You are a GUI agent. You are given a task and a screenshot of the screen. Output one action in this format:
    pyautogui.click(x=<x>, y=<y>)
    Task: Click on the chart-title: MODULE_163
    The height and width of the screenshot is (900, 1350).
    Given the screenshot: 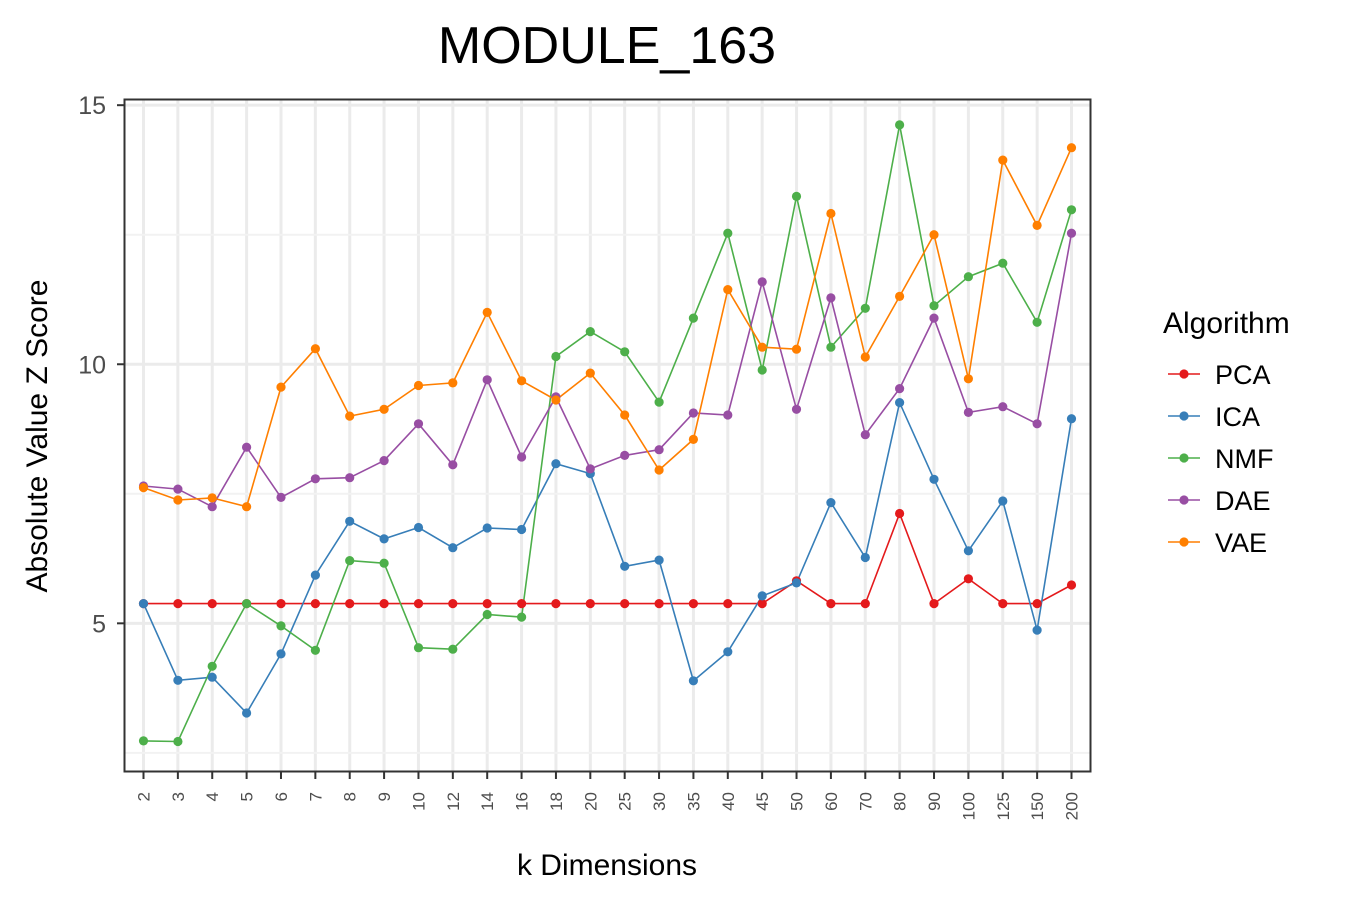 What is the action you would take?
    pyautogui.click(x=607, y=46)
    